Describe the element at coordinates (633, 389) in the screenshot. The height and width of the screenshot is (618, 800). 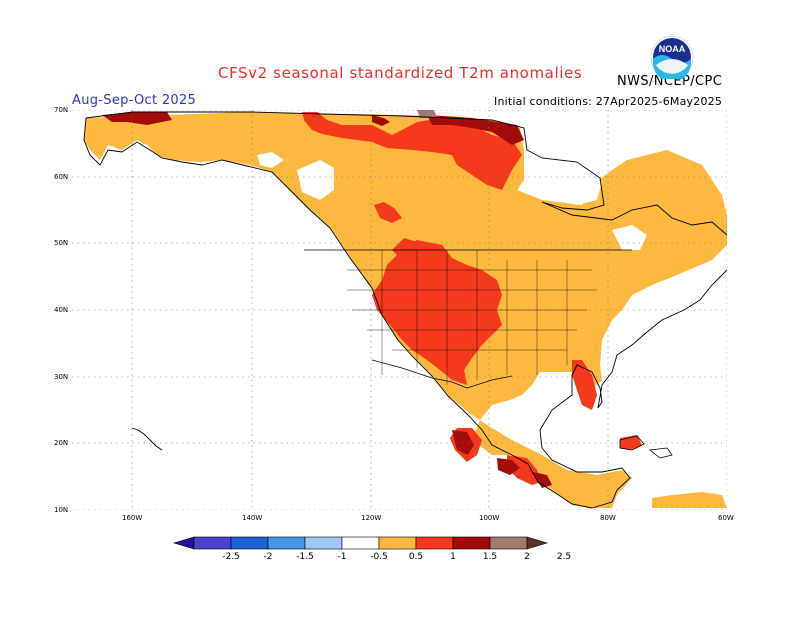
I see `coastline-east` at that location.